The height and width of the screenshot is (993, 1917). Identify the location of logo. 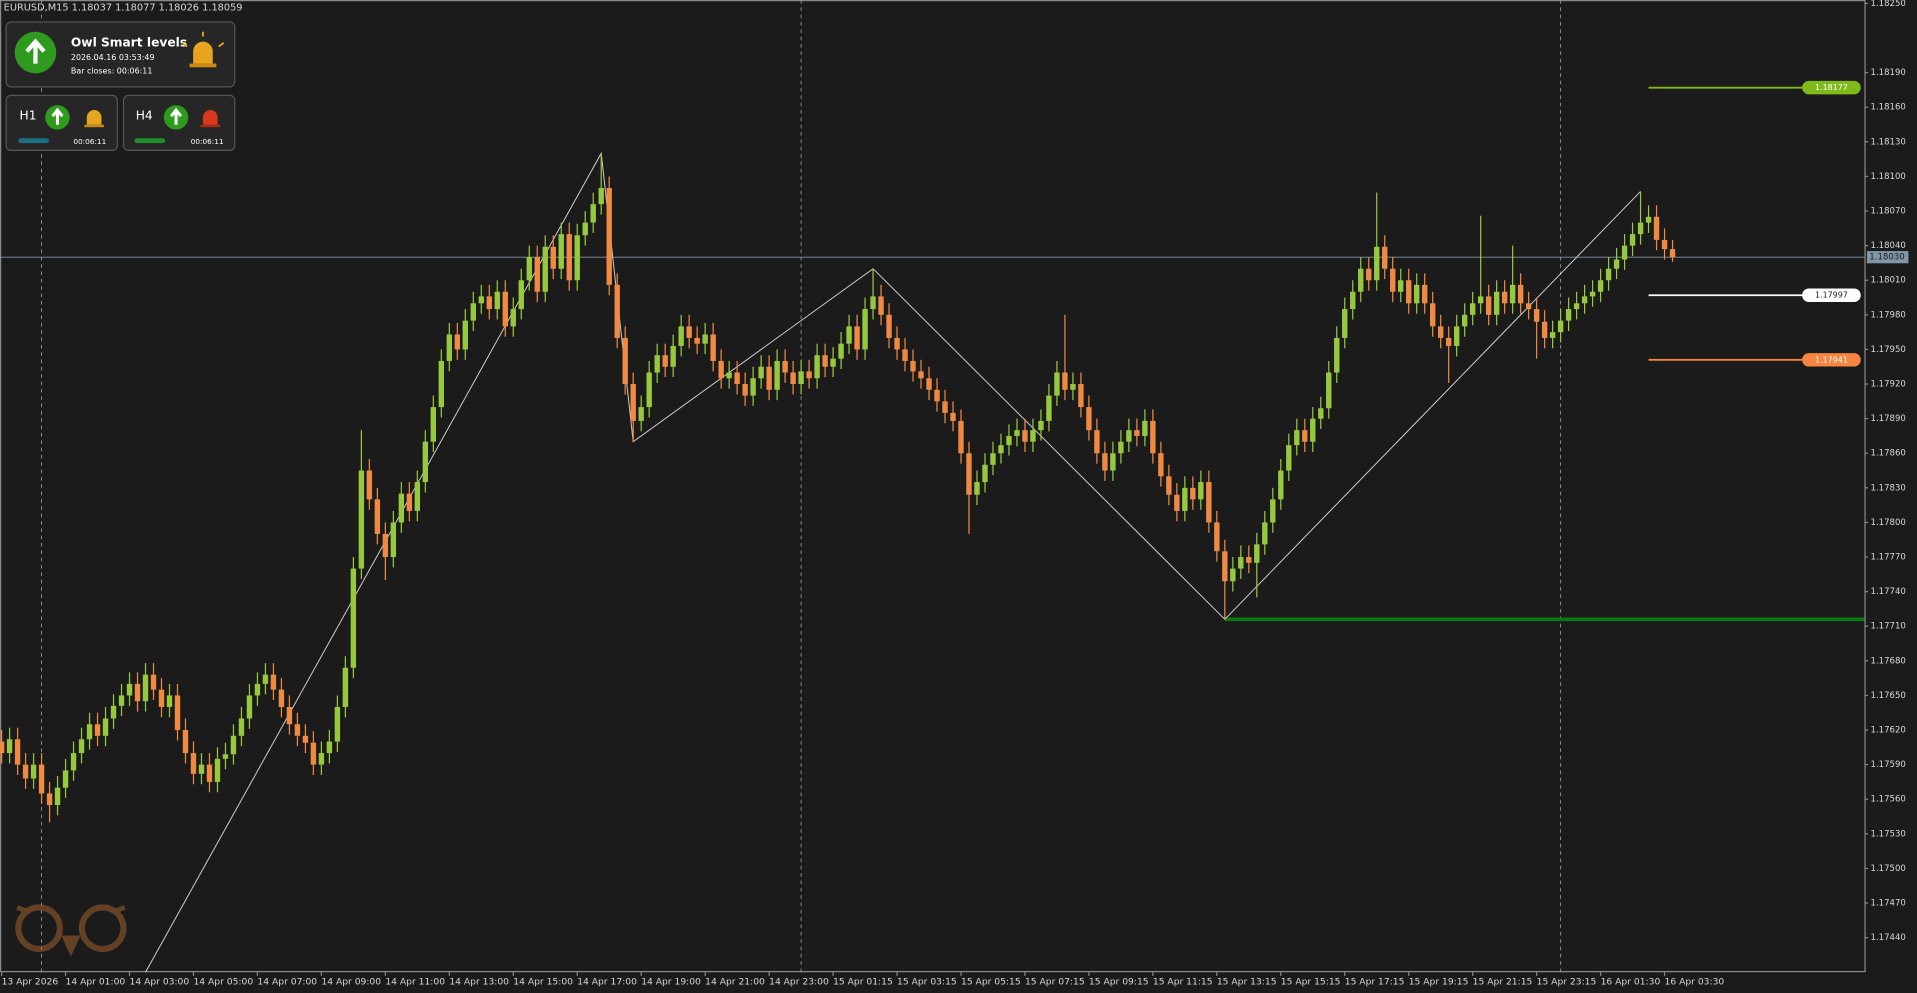
(71, 930).